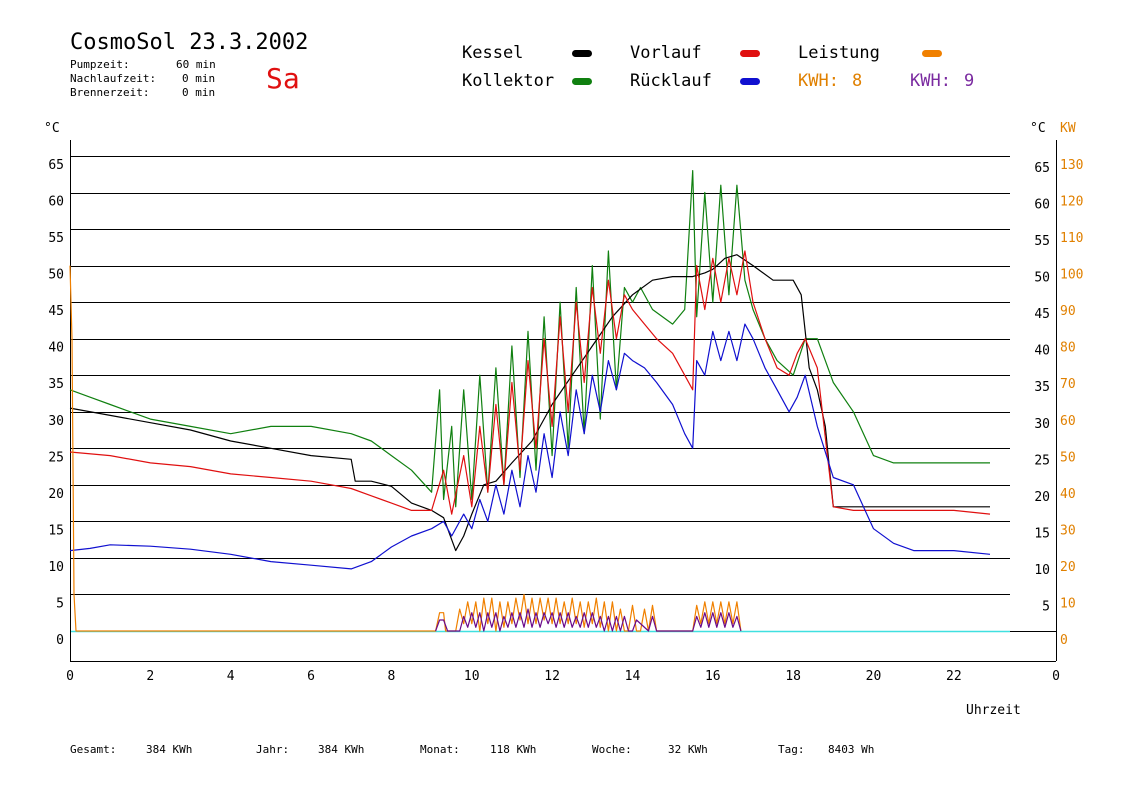 The height and width of the screenshot is (812, 1148). I want to click on legend-label-leistung: Leistung, so click(839, 53).